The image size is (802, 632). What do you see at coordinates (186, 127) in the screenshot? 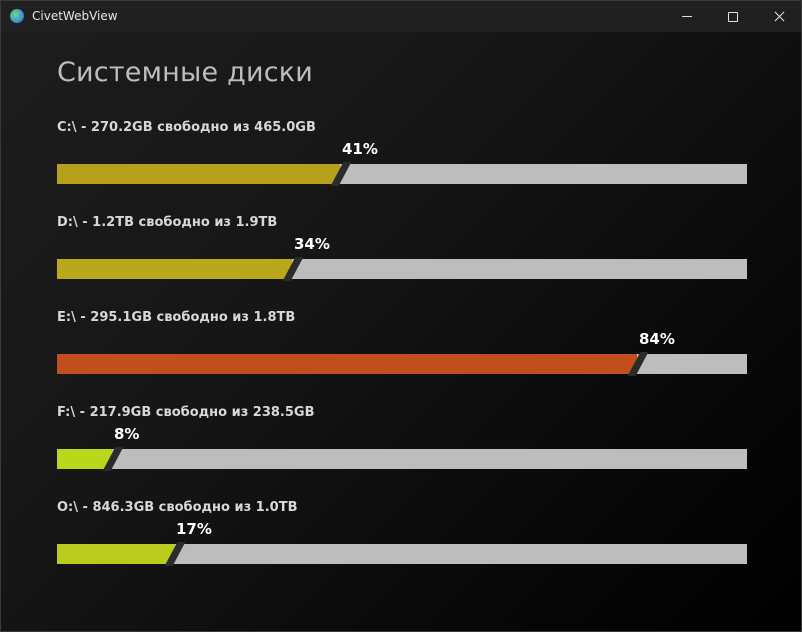
I see `disk-label: C:\ - 270.2GB свободно из 465.0GB` at bounding box center [186, 127].